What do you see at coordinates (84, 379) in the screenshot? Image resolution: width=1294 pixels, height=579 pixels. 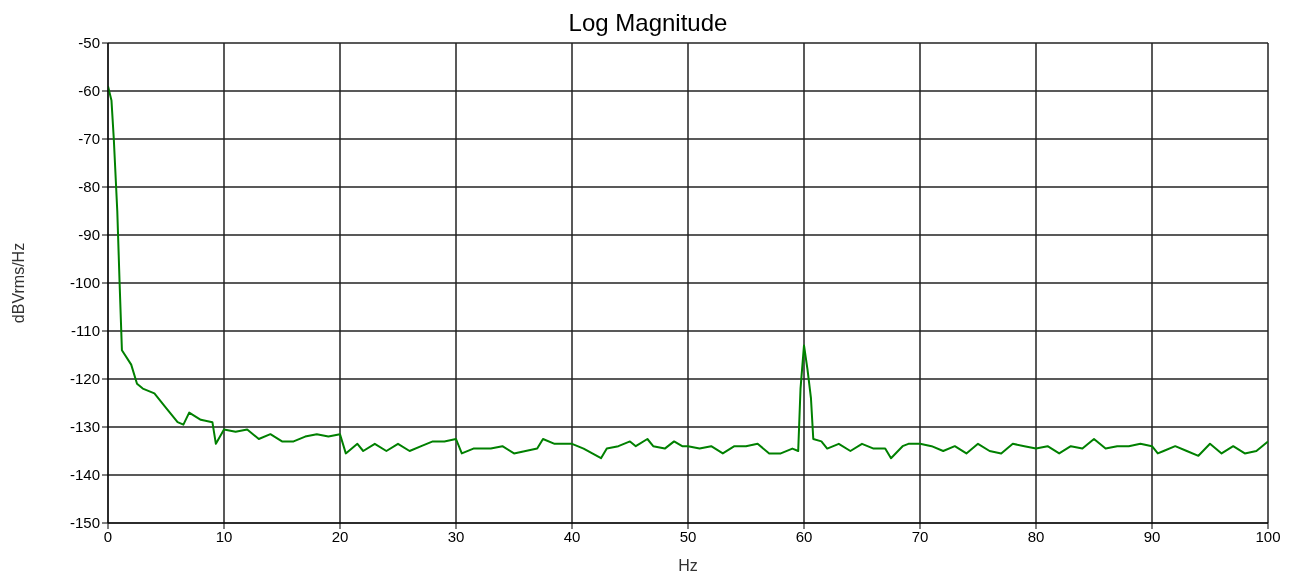 I see `y-tick-label: -120` at bounding box center [84, 379].